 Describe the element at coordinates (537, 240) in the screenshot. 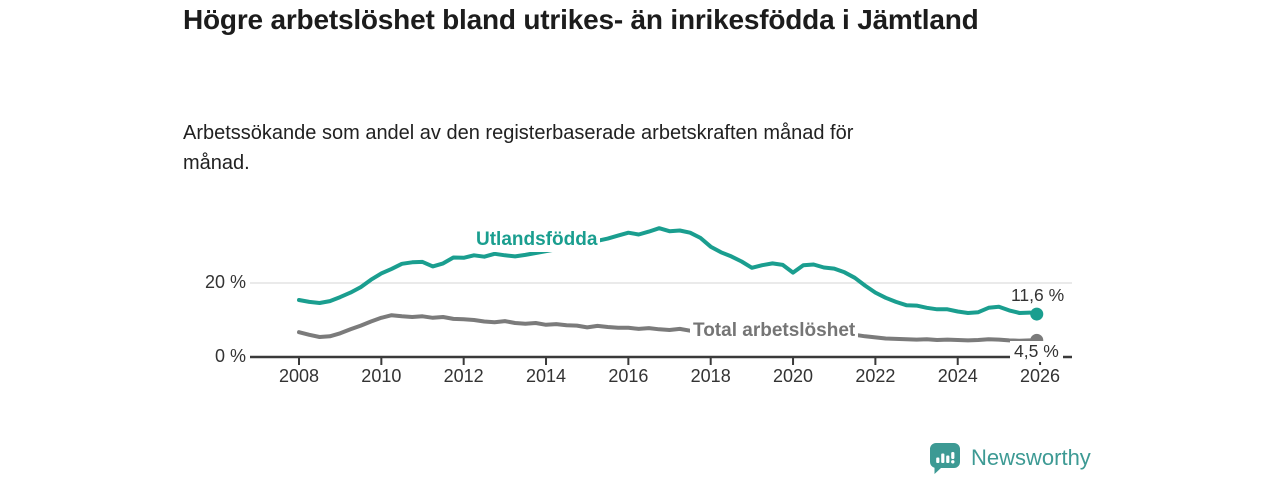

I see `series-label-utlandsfodda: Utlandsfödda` at that location.